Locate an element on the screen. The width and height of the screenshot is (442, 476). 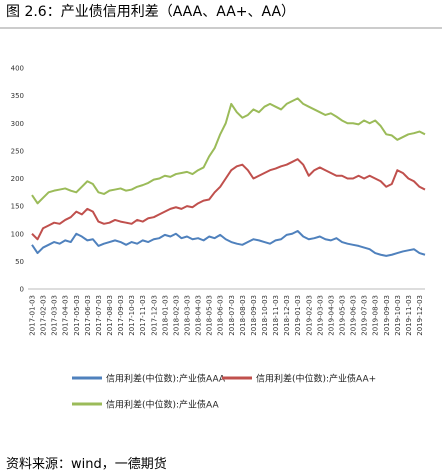
x-tick-label: 2017-10-03 is located at coordinates (132, 315).